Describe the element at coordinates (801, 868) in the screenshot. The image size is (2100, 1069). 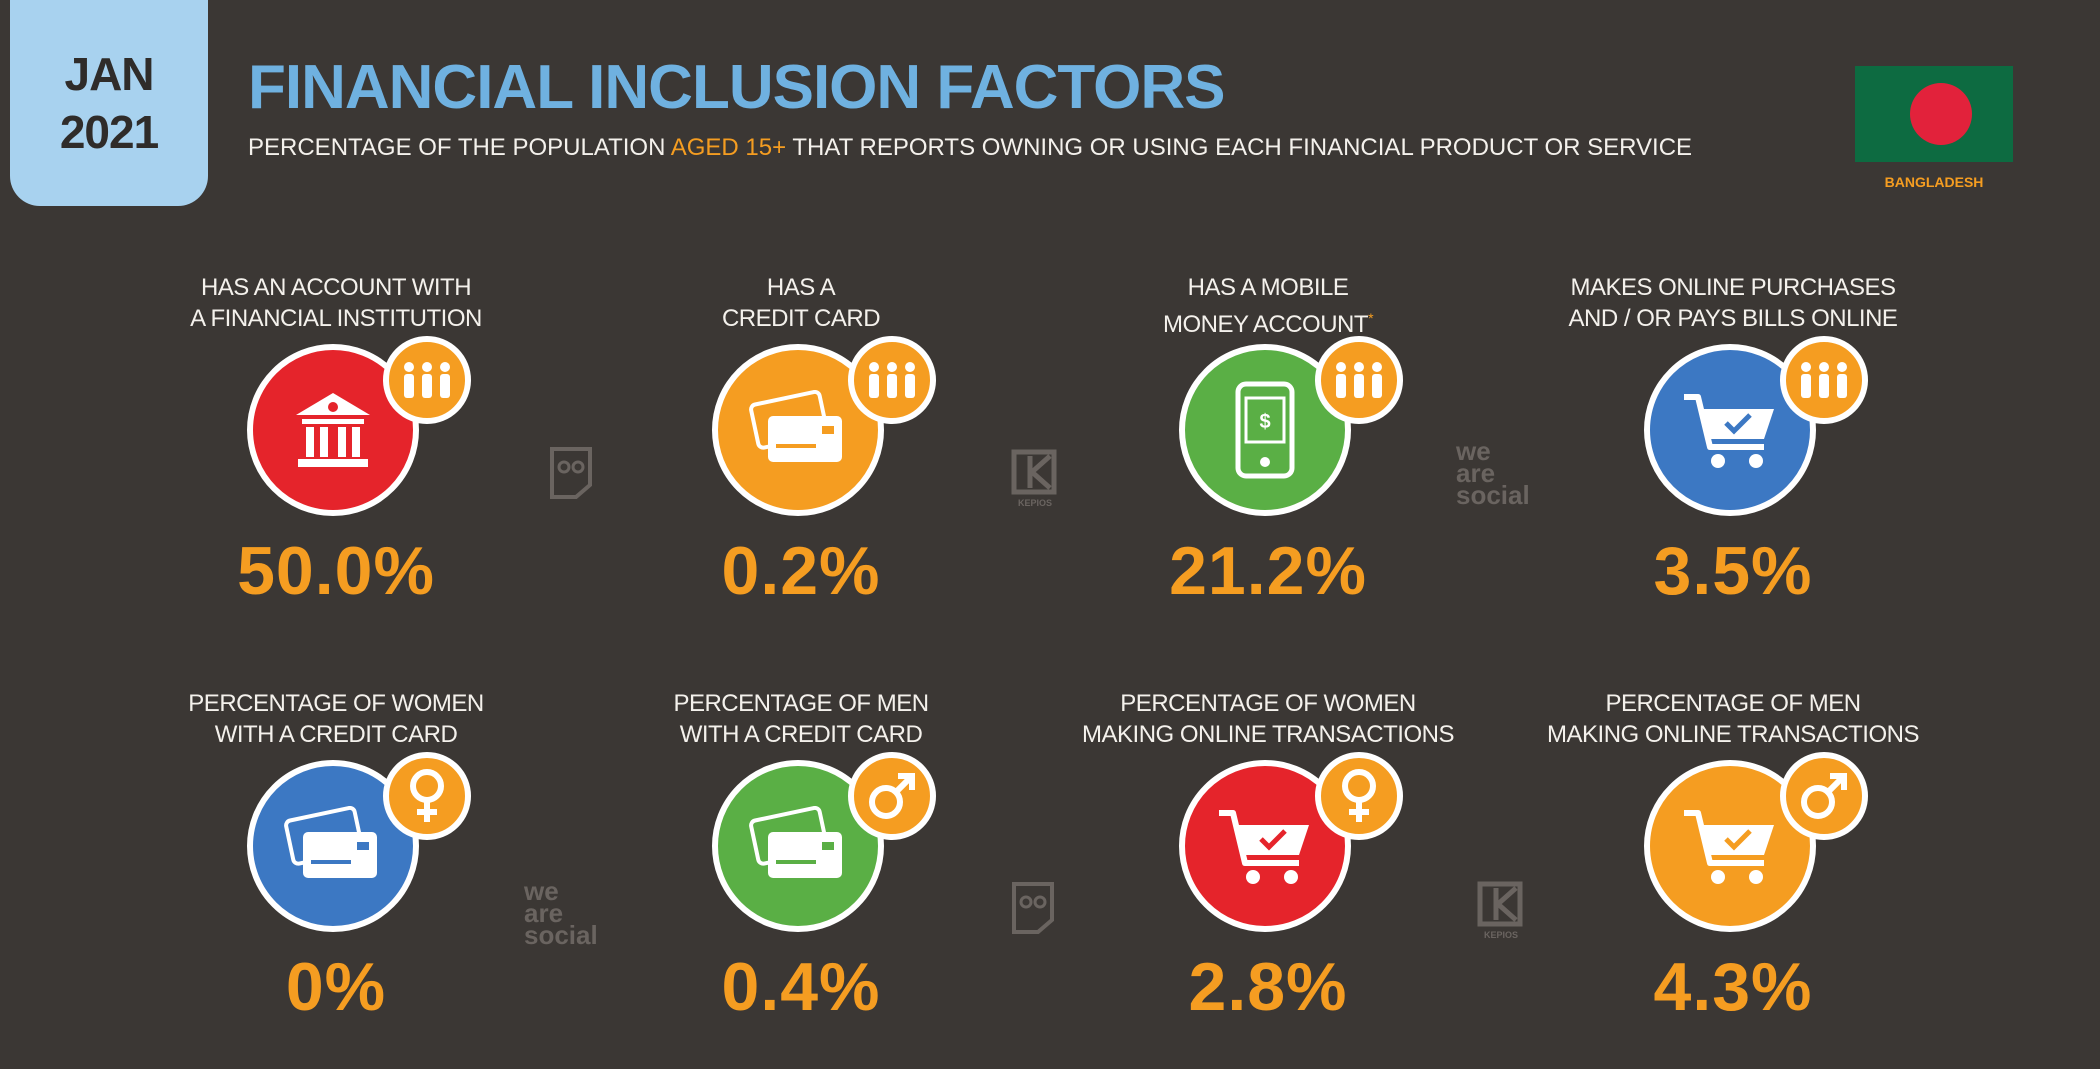
I see `stat-men-credit-card: PERCENTAGE OF MEN WITH A CREDIT CARD 0.4%` at that location.